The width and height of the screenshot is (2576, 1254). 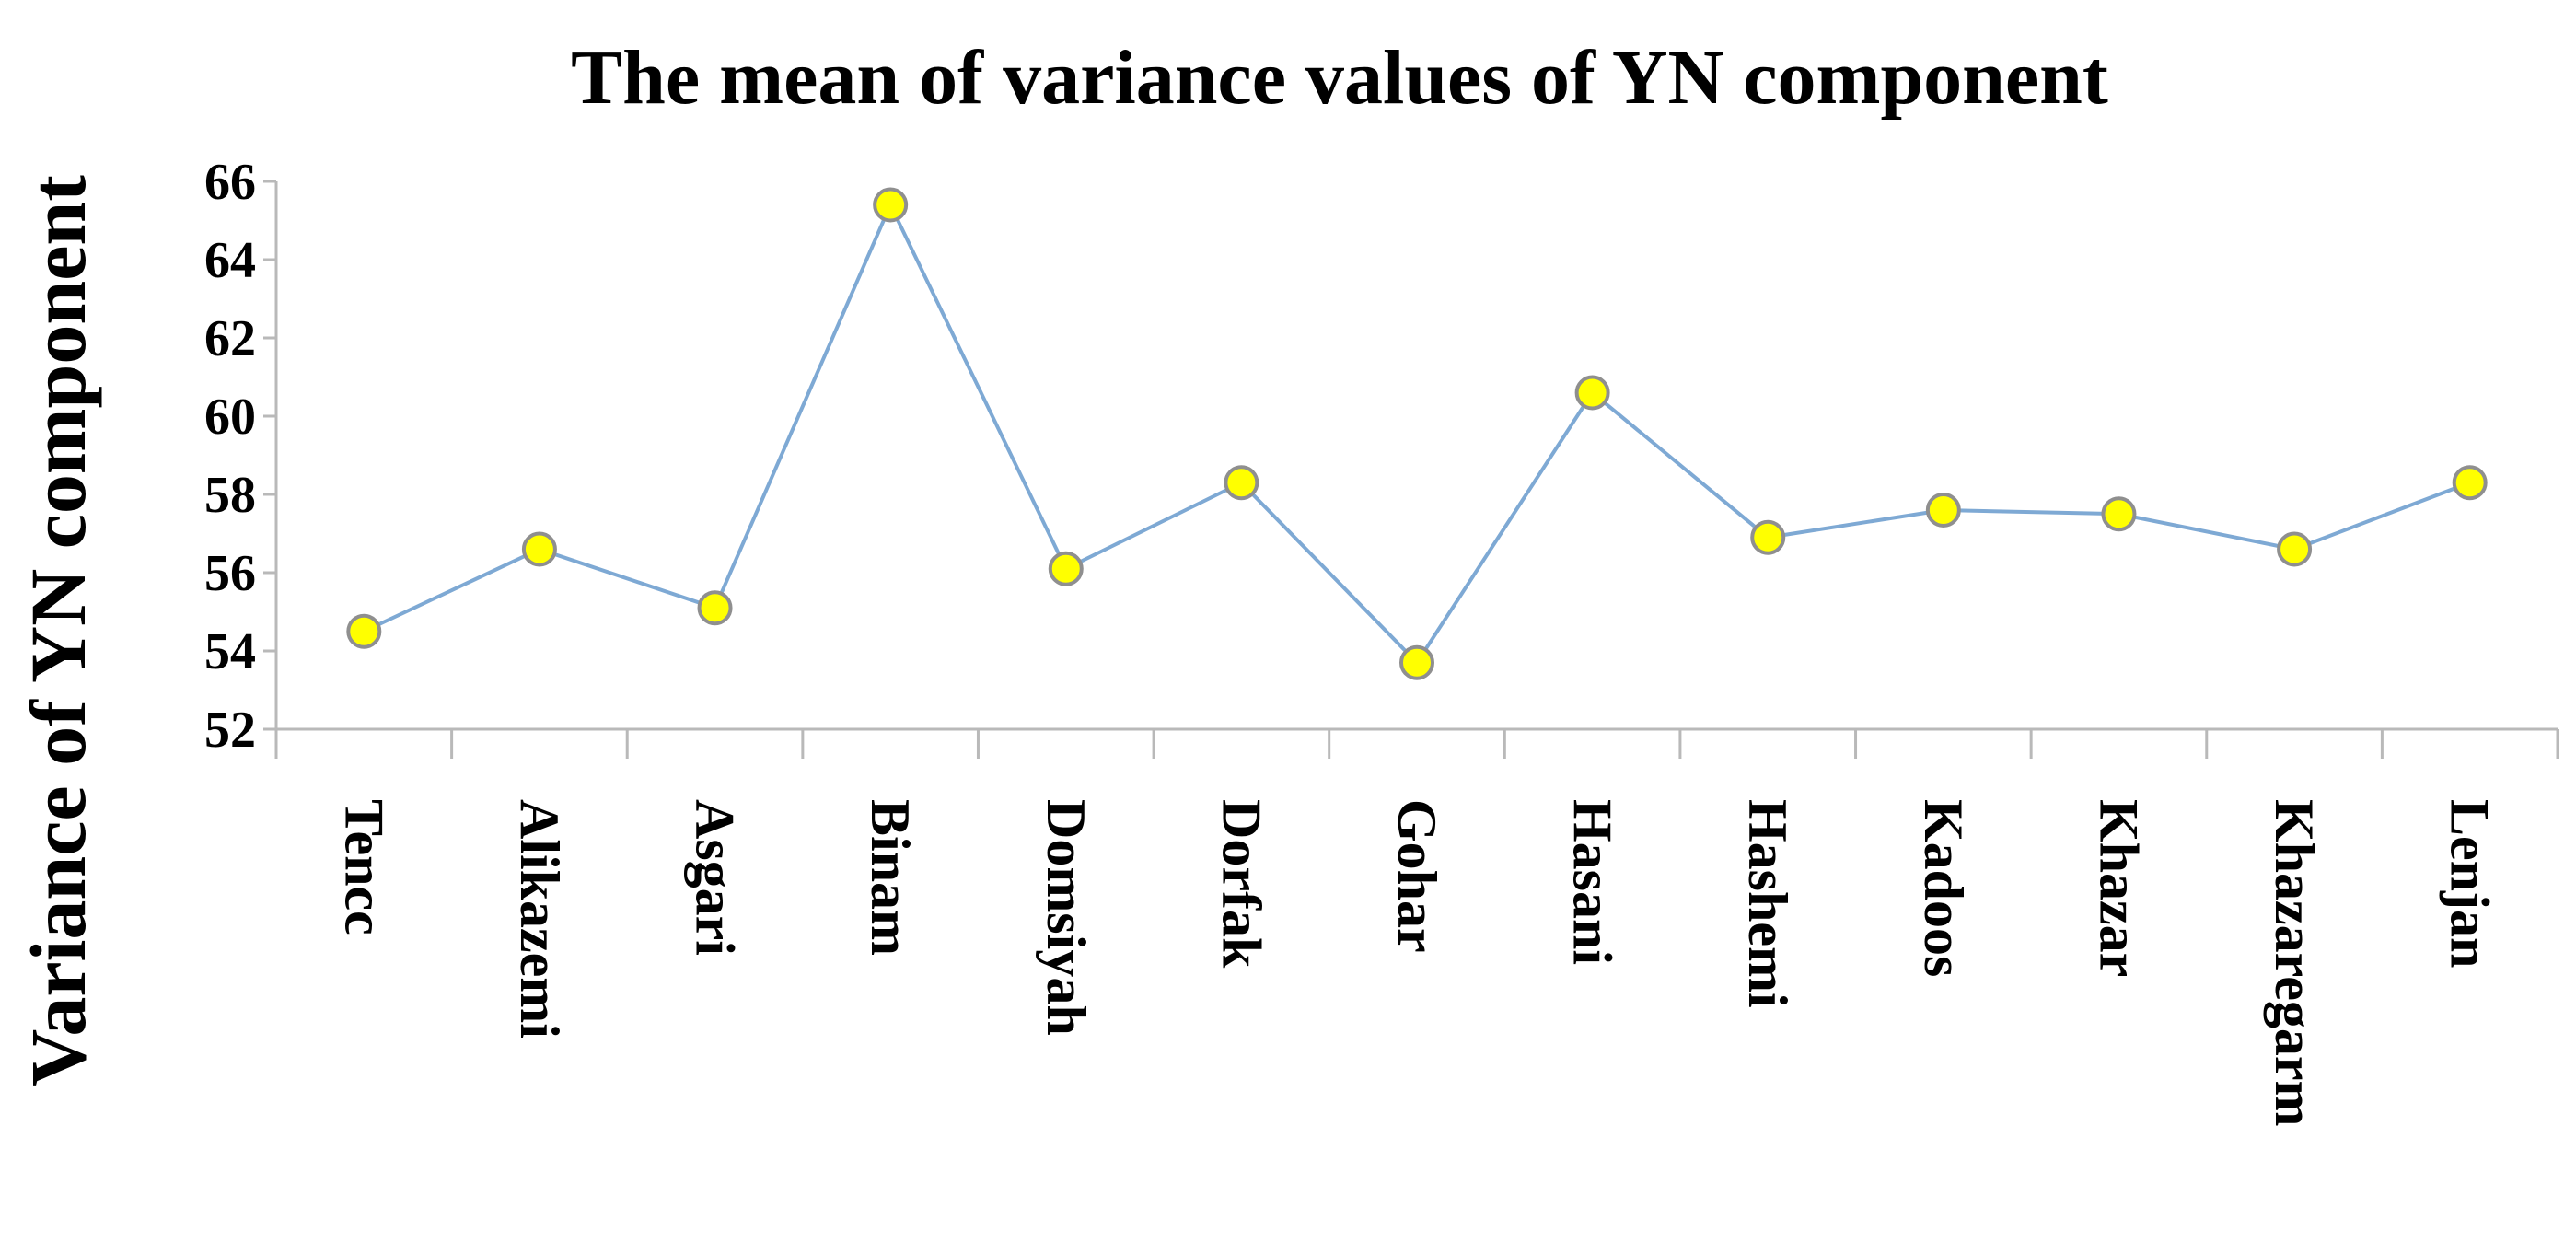 What do you see at coordinates (230, 652) in the screenshot?
I see `y-tick-label: 54` at bounding box center [230, 652].